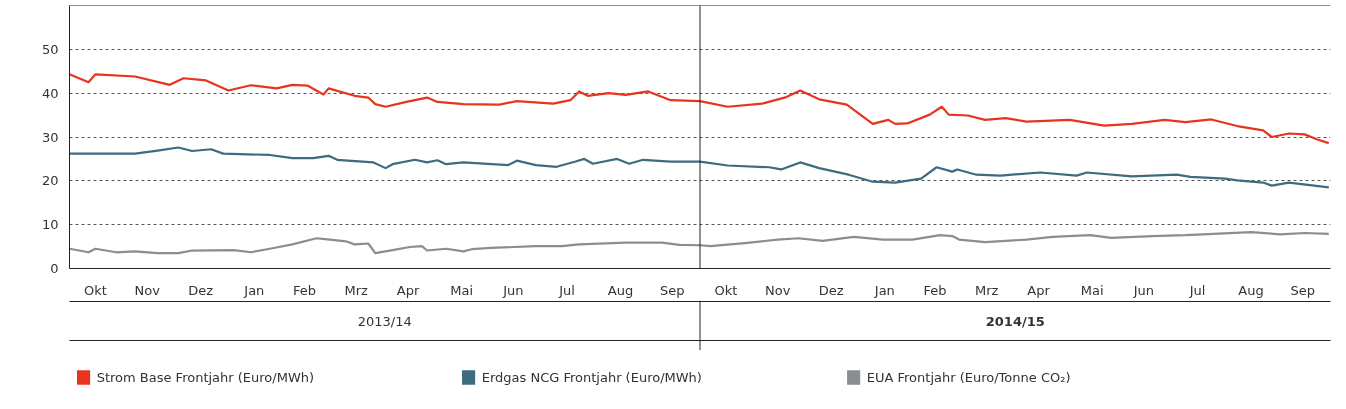 This screenshot has width=1346, height=409. What do you see at coordinates (591, 377) in the screenshot?
I see `legend-label: Erdgas NCG Frontjahr (Euro/MWh)` at bounding box center [591, 377].